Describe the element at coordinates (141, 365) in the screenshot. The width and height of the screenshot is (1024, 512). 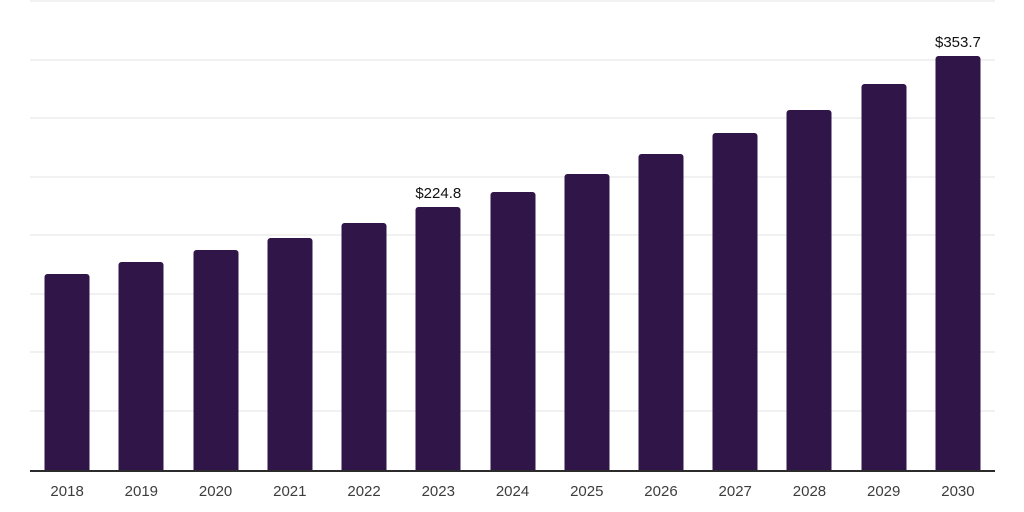
I see `bar-2019` at that location.